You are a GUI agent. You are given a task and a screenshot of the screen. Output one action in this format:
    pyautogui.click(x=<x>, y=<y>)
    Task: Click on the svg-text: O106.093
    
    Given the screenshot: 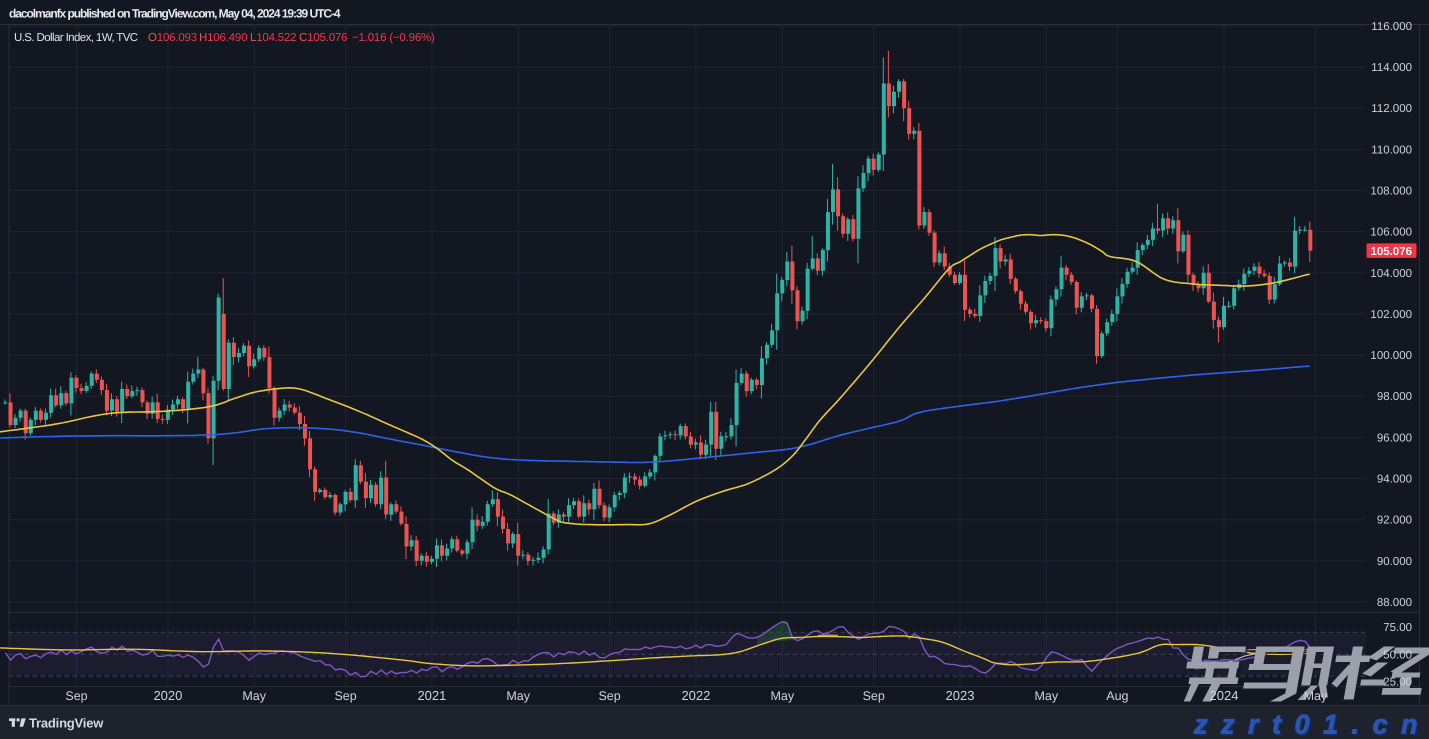 What is the action you would take?
    pyautogui.click(x=172, y=38)
    